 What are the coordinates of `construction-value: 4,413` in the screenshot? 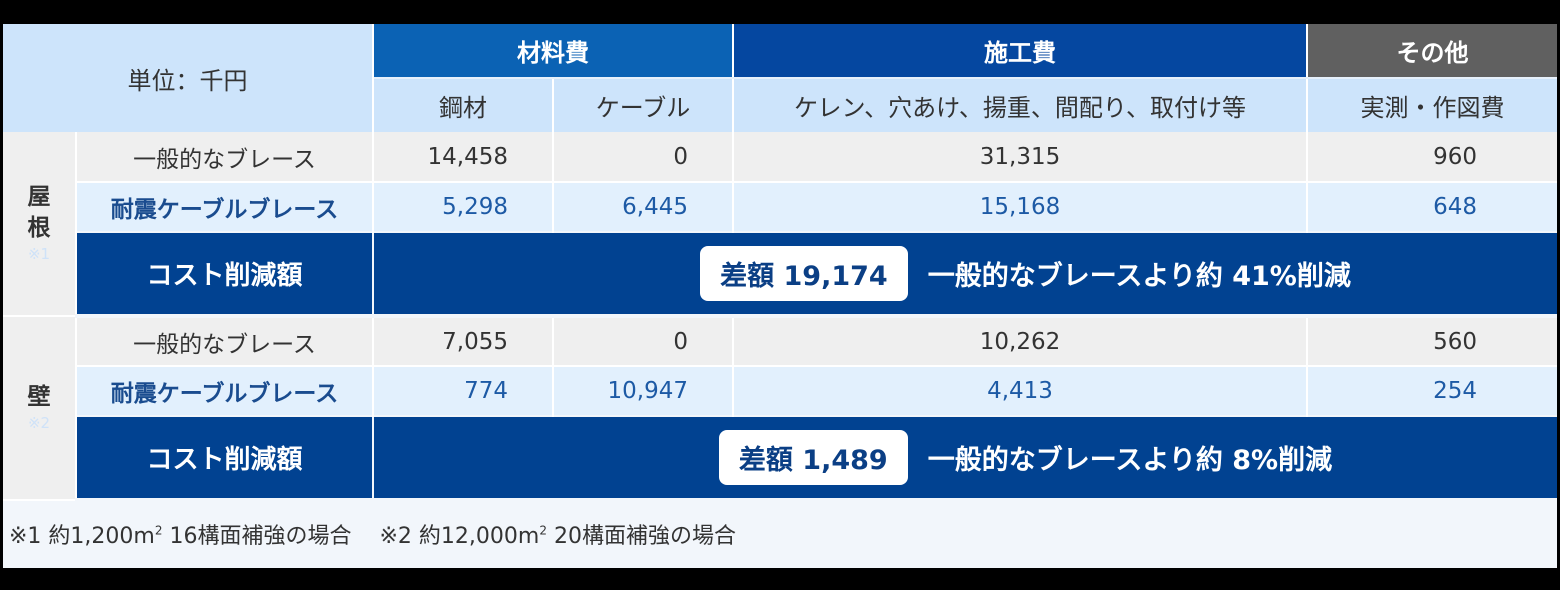 It's located at (1020, 391).